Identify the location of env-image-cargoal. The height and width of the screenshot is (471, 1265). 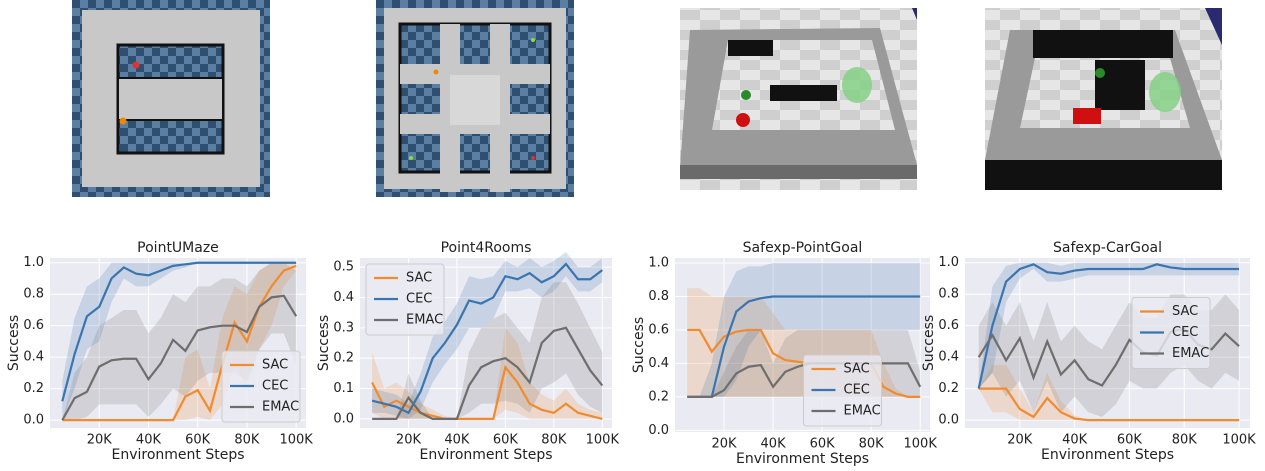
(1103, 99).